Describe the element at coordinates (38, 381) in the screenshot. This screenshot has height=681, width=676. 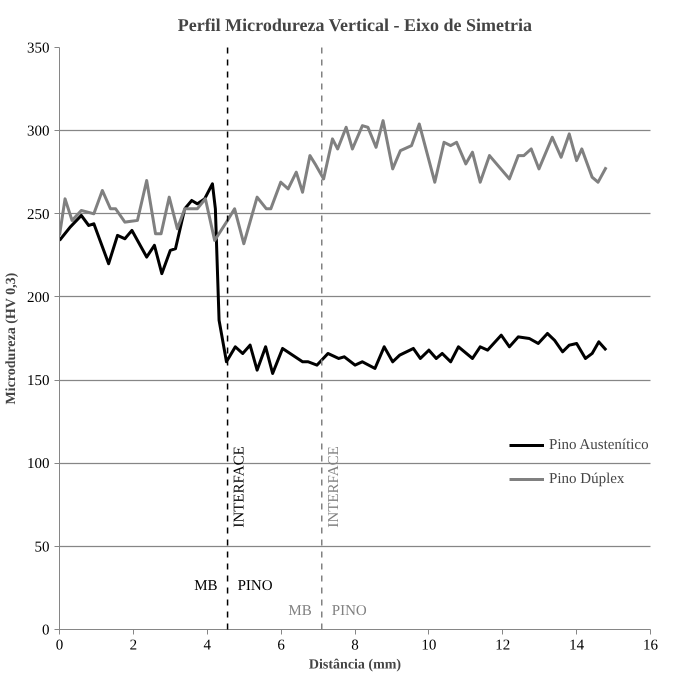
I see `y-tick-label: 150` at that location.